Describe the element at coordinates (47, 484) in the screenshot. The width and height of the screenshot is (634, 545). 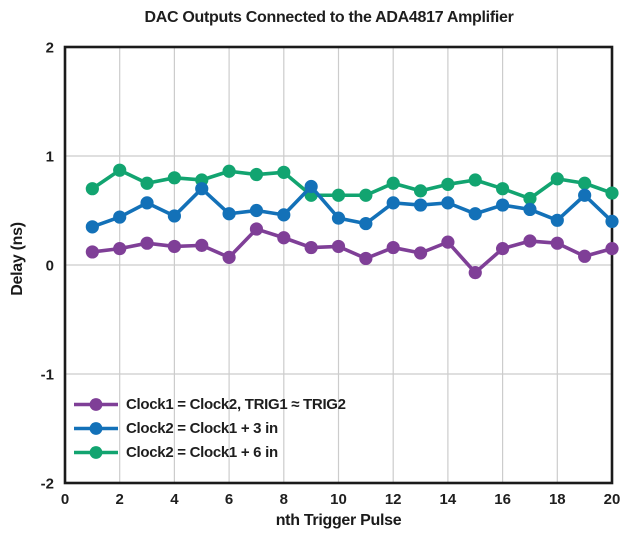
I see `y-tick-label: -2` at that location.